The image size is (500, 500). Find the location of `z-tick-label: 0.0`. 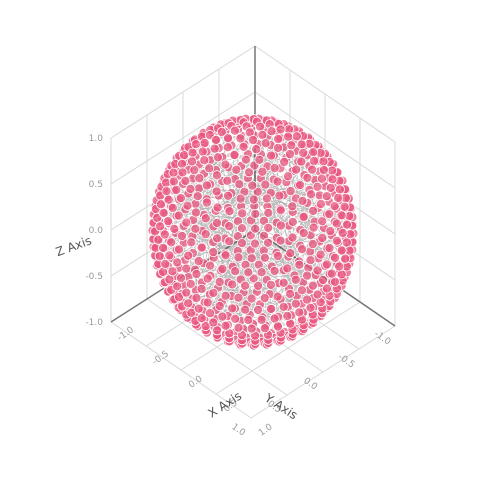

z-tick-label: 0.0 is located at coordinates (96, 231).